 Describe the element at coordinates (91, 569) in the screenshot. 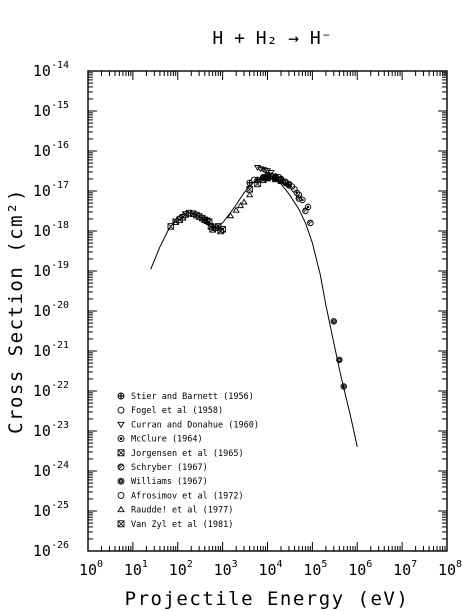

I see `x-tick-label: 10⁰` at that location.